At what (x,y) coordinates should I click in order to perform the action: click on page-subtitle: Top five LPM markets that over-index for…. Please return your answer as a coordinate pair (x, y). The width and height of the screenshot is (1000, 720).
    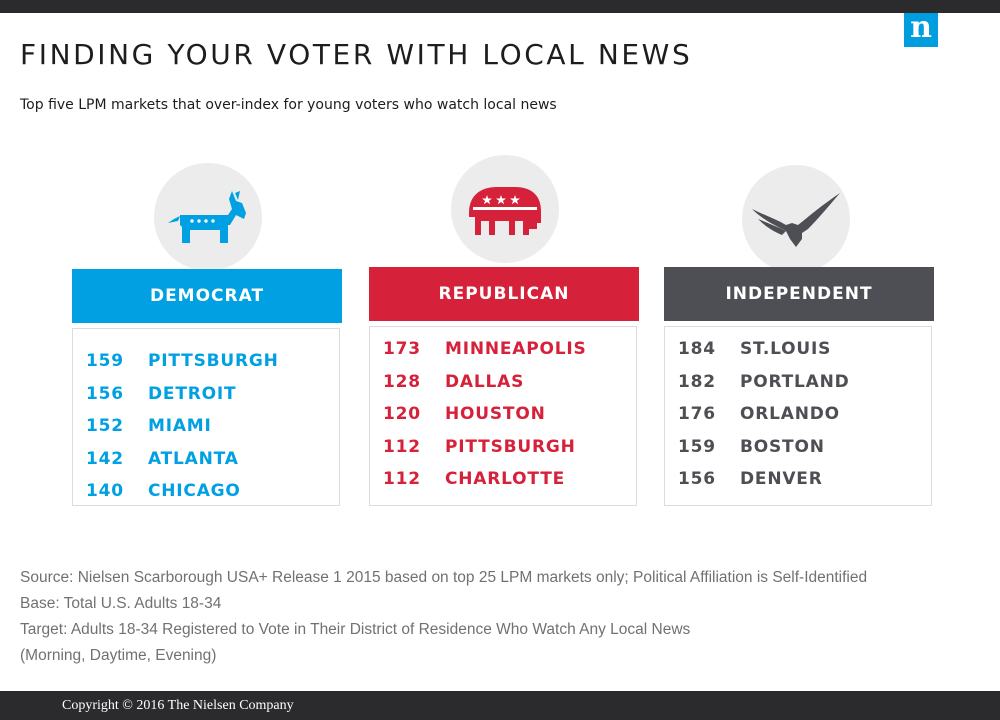
    Looking at the image, I should click on (288, 105).